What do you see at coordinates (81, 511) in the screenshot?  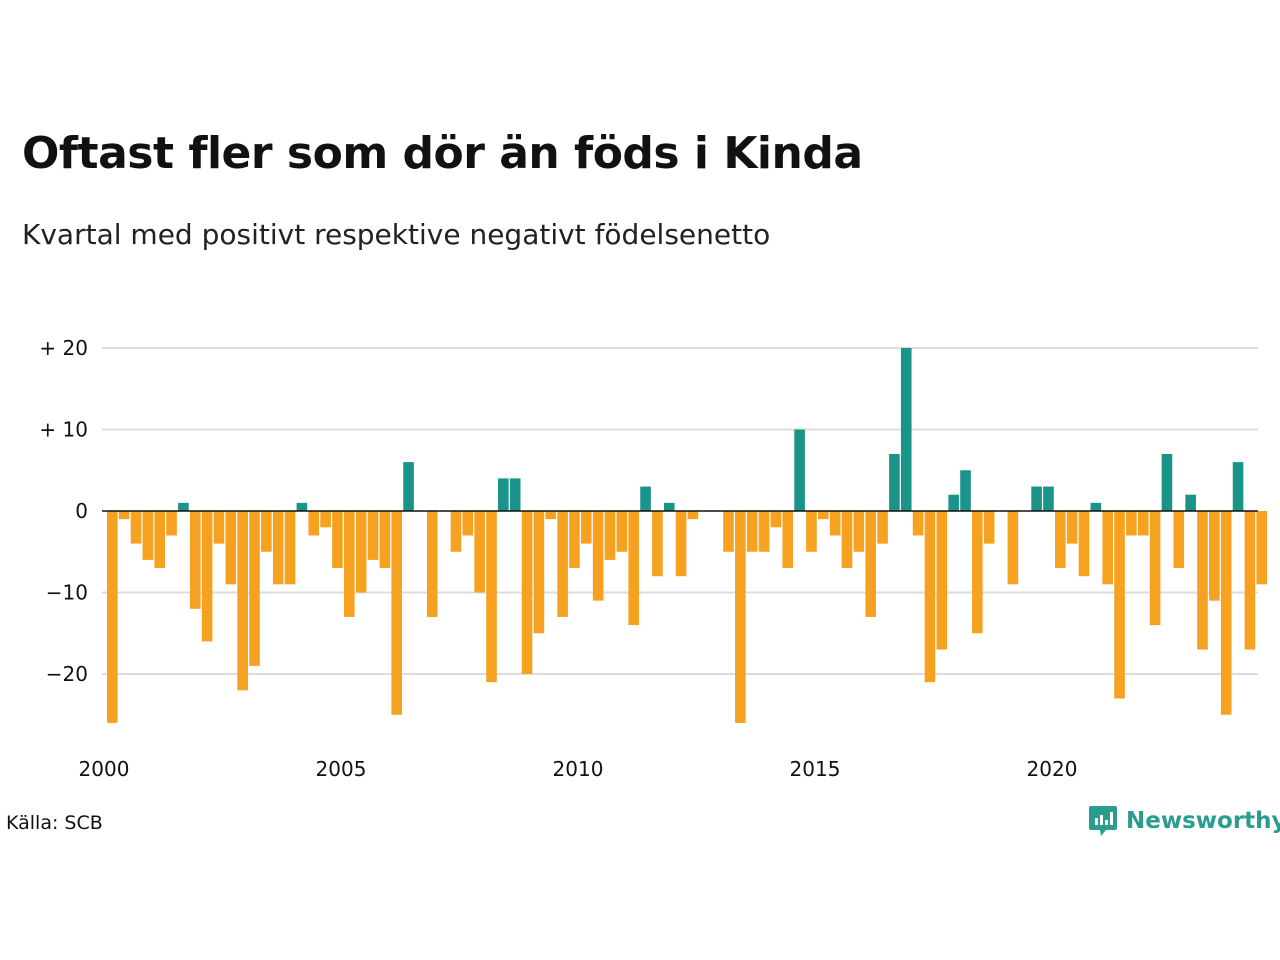 I see `y-tick-label: 0` at bounding box center [81, 511].